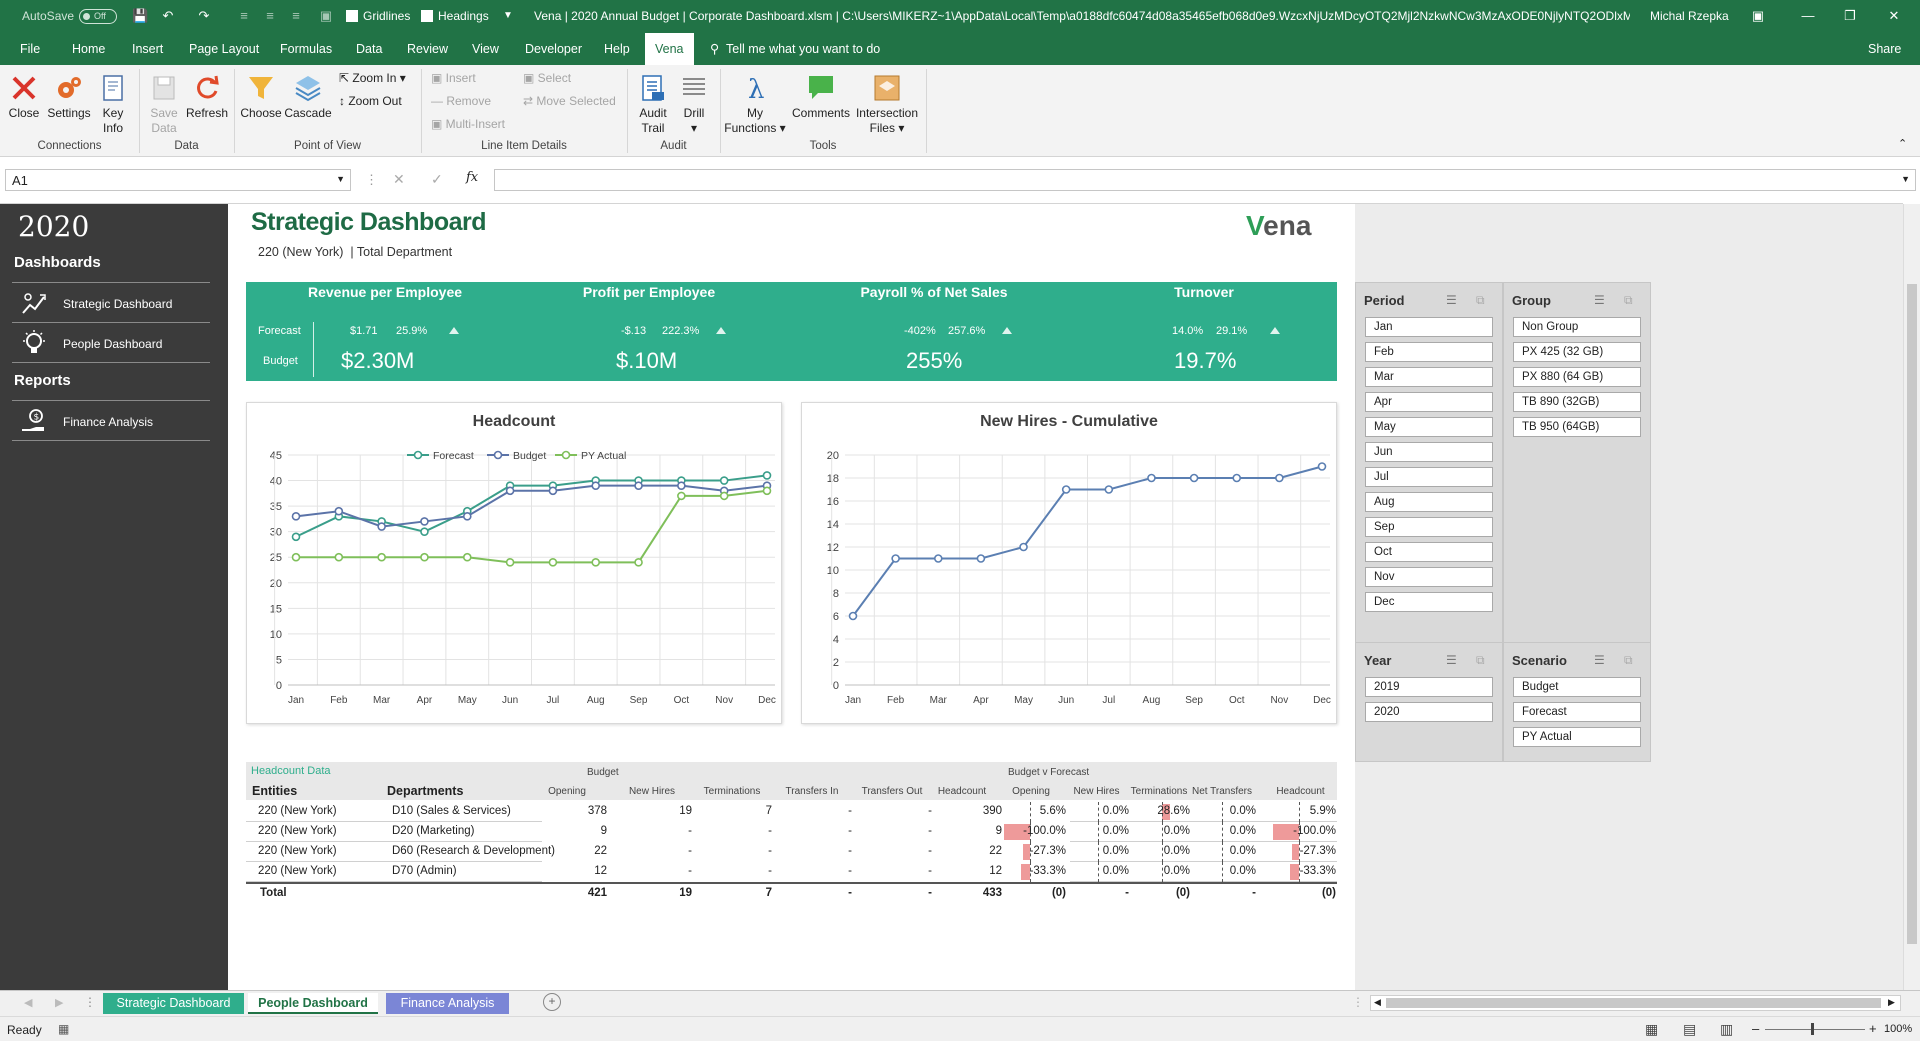  Describe the element at coordinates (1205, 180) in the screenshot. I see `formula-input: ▼` at that location.